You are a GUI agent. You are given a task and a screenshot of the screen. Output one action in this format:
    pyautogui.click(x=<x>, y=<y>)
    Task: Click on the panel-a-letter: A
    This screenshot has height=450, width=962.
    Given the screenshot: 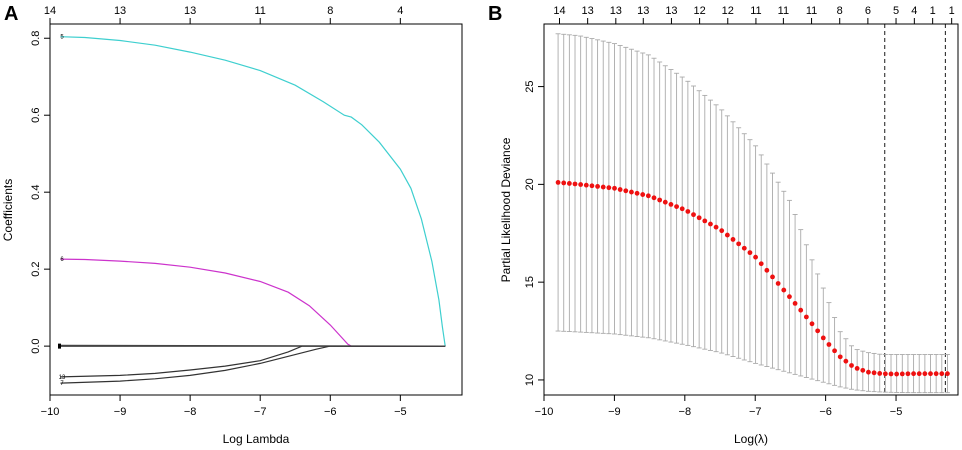 What is the action you would take?
    pyautogui.click(x=11, y=14)
    